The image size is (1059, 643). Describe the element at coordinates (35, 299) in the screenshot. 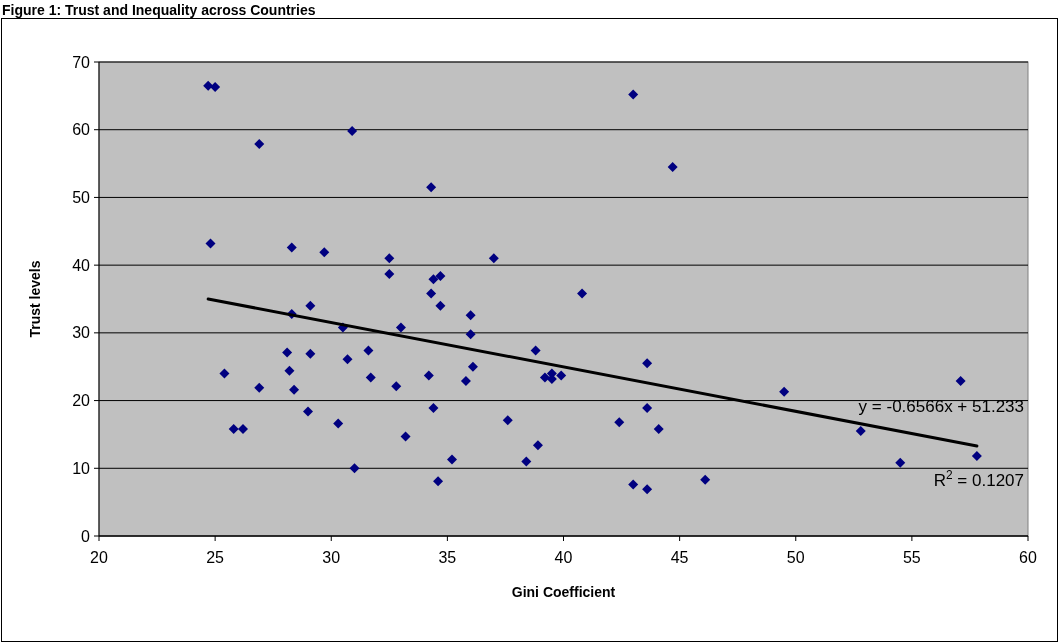

I see `y-axis-title: Trust levels` at that location.